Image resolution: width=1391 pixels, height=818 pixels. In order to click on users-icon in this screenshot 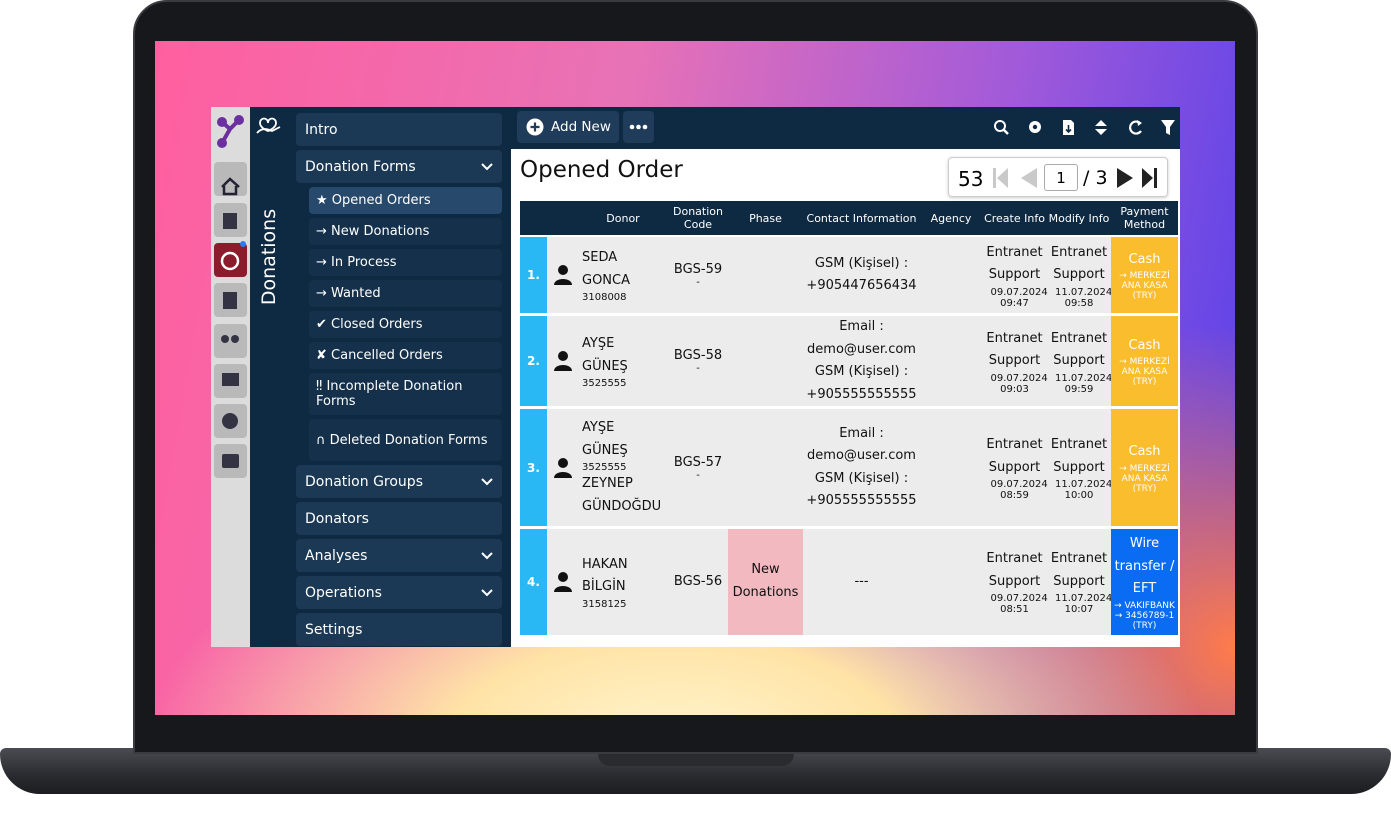, I will do `click(230, 341)`.